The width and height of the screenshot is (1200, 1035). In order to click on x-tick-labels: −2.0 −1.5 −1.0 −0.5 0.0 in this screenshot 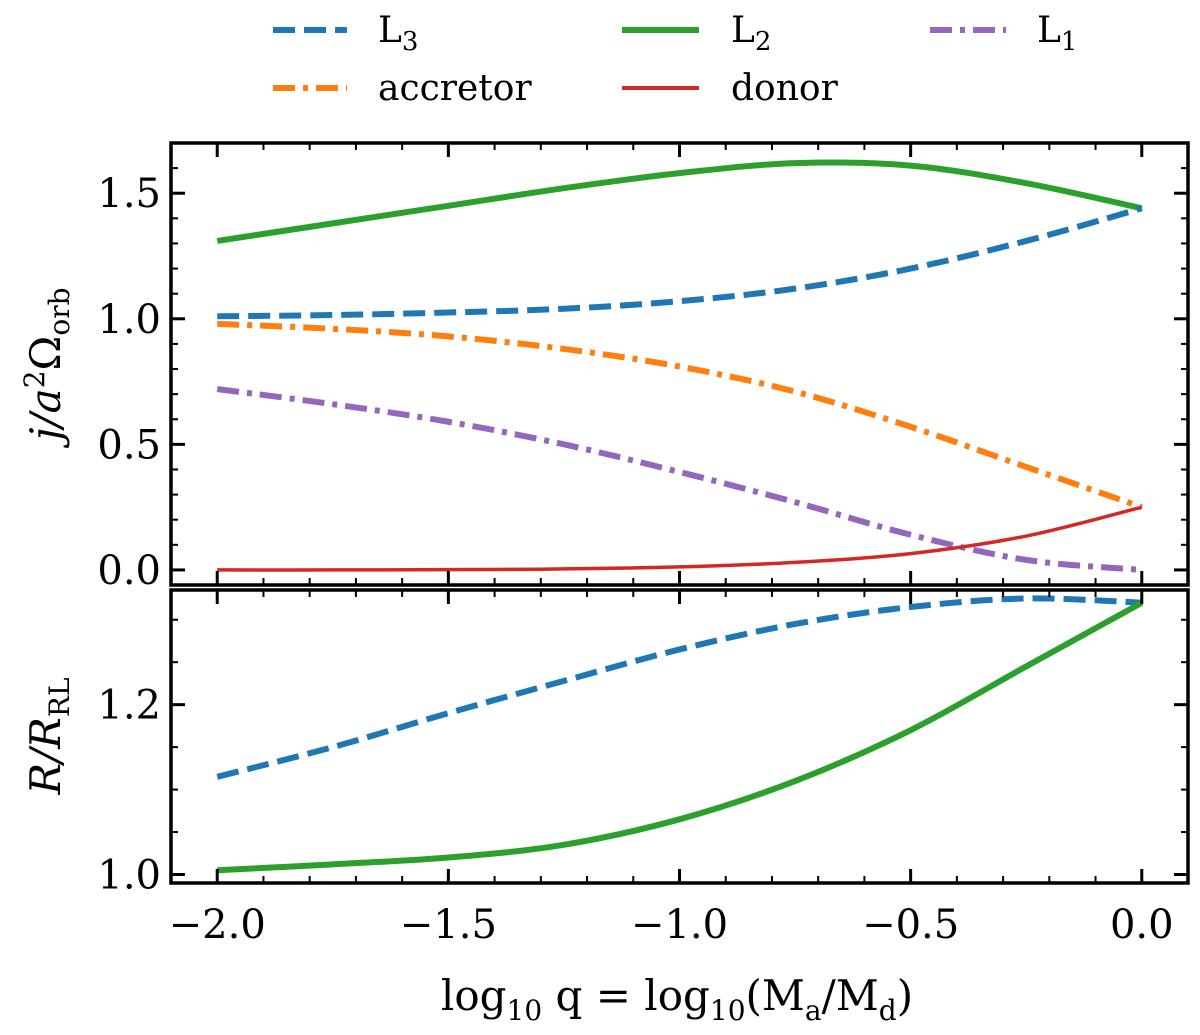, I will do `click(671, 925)`.